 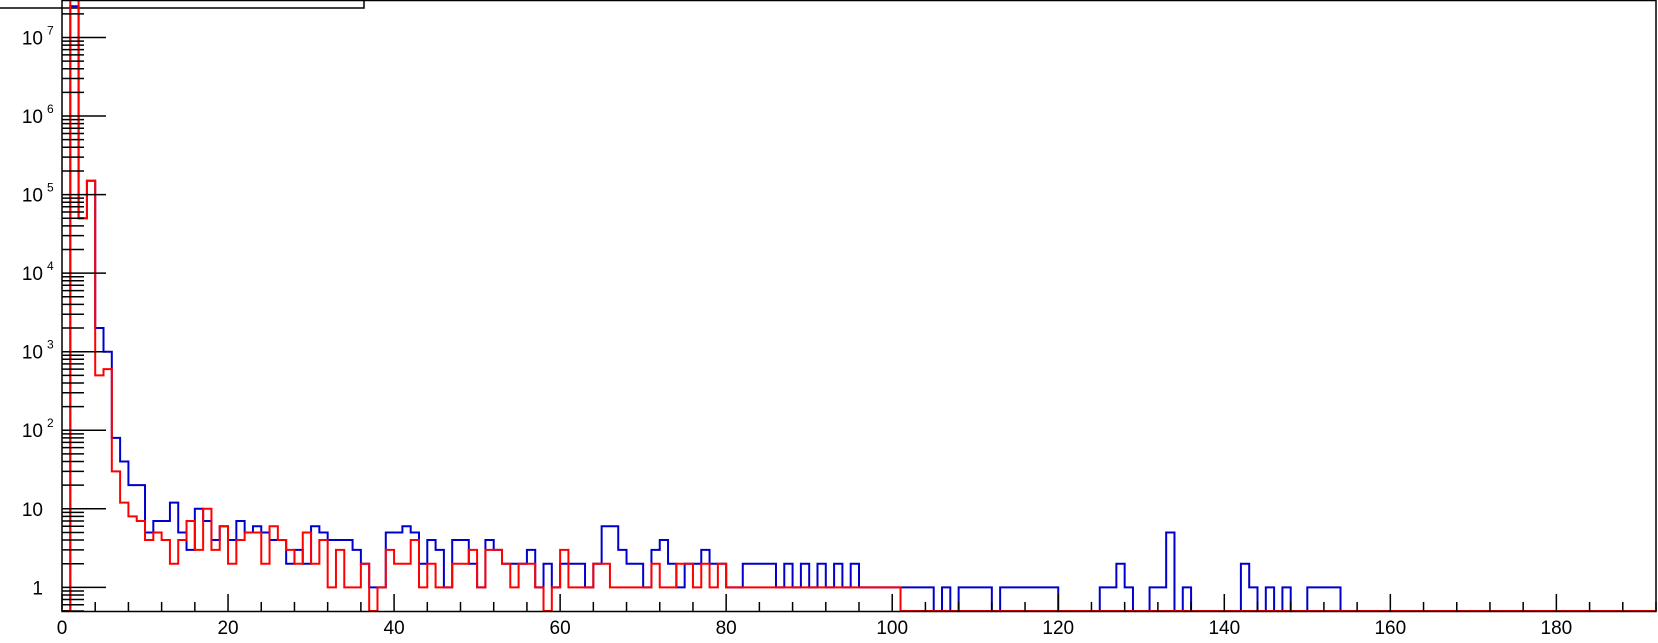 I want to click on x-tick-label: 140, so click(x=1224, y=628).